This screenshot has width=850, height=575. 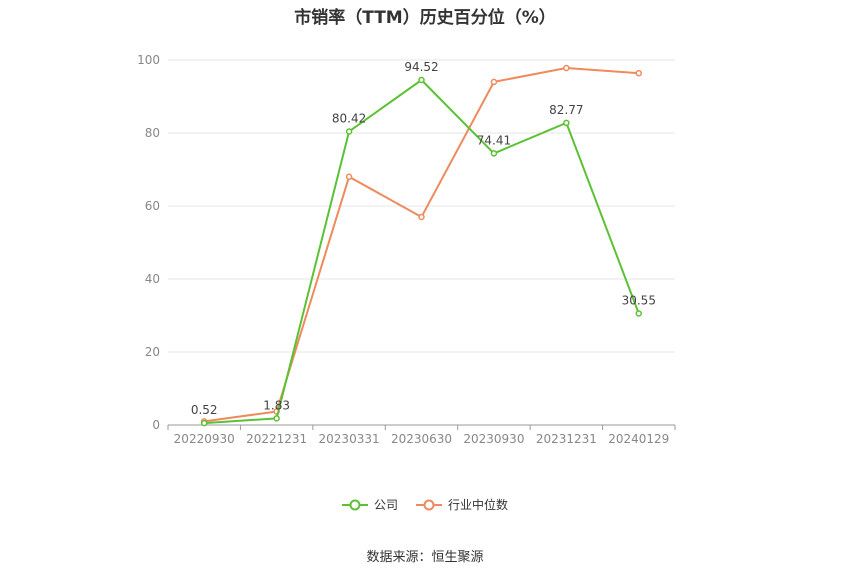 What do you see at coordinates (429, 504) in the screenshot?
I see `legend-marker-industry-median-icon` at bounding box center [429, 504].